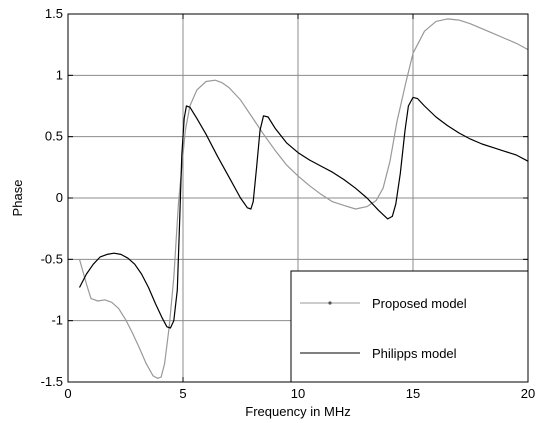  I want to click on x-tick-label: 0, so click(67, 393).